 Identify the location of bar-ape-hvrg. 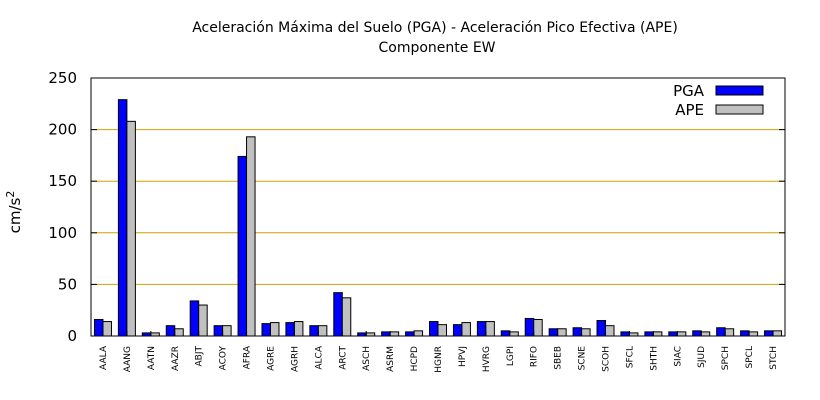
(490, 329).